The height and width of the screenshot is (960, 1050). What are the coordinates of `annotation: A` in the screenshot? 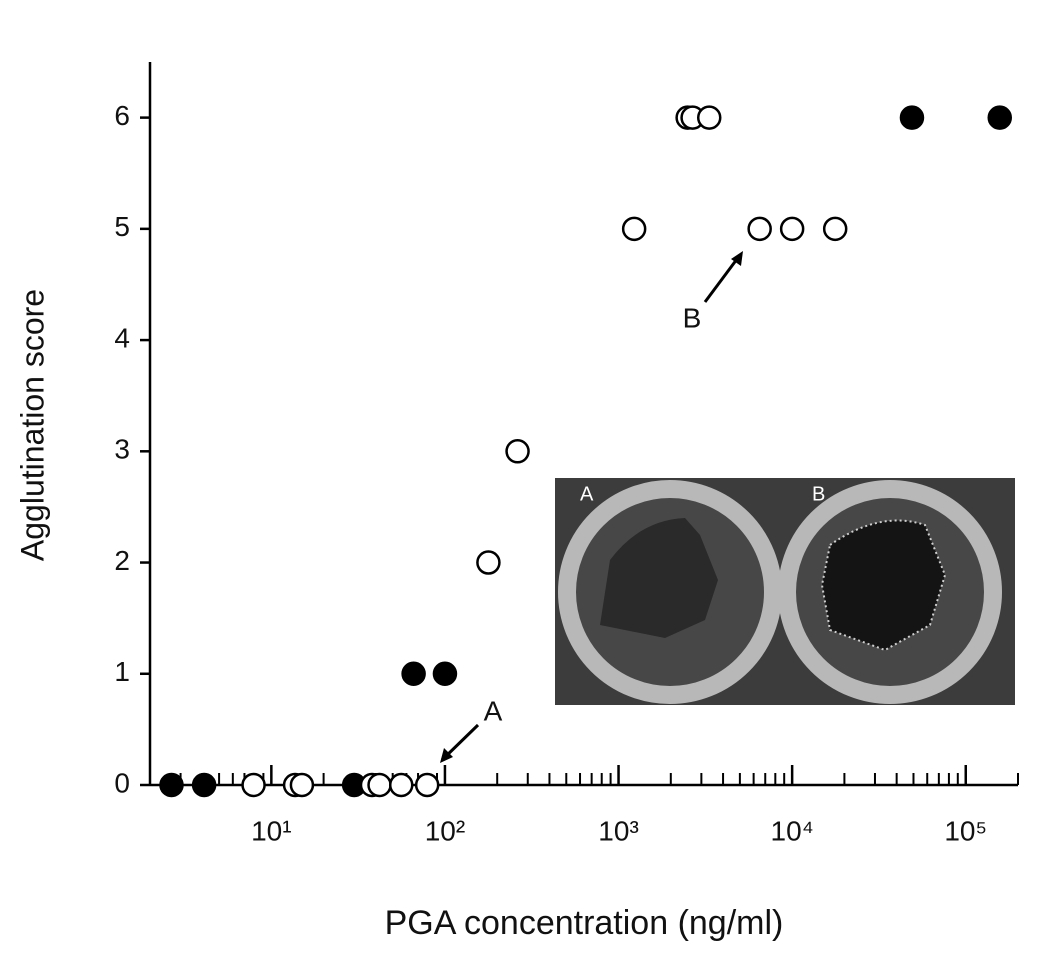 It's located at (493, 710).